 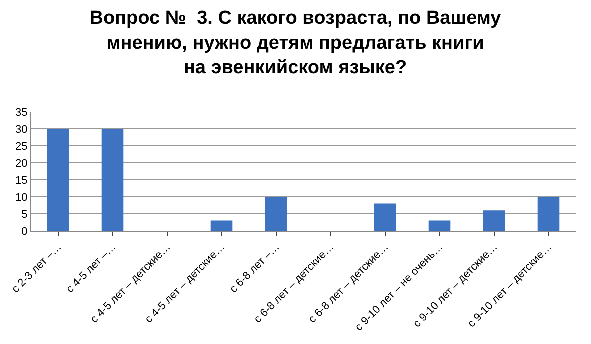 What do you see at coordinates (25, 232) in the screenshot?
I see `y-tick-label: 0` at bounding box center [25, 232].